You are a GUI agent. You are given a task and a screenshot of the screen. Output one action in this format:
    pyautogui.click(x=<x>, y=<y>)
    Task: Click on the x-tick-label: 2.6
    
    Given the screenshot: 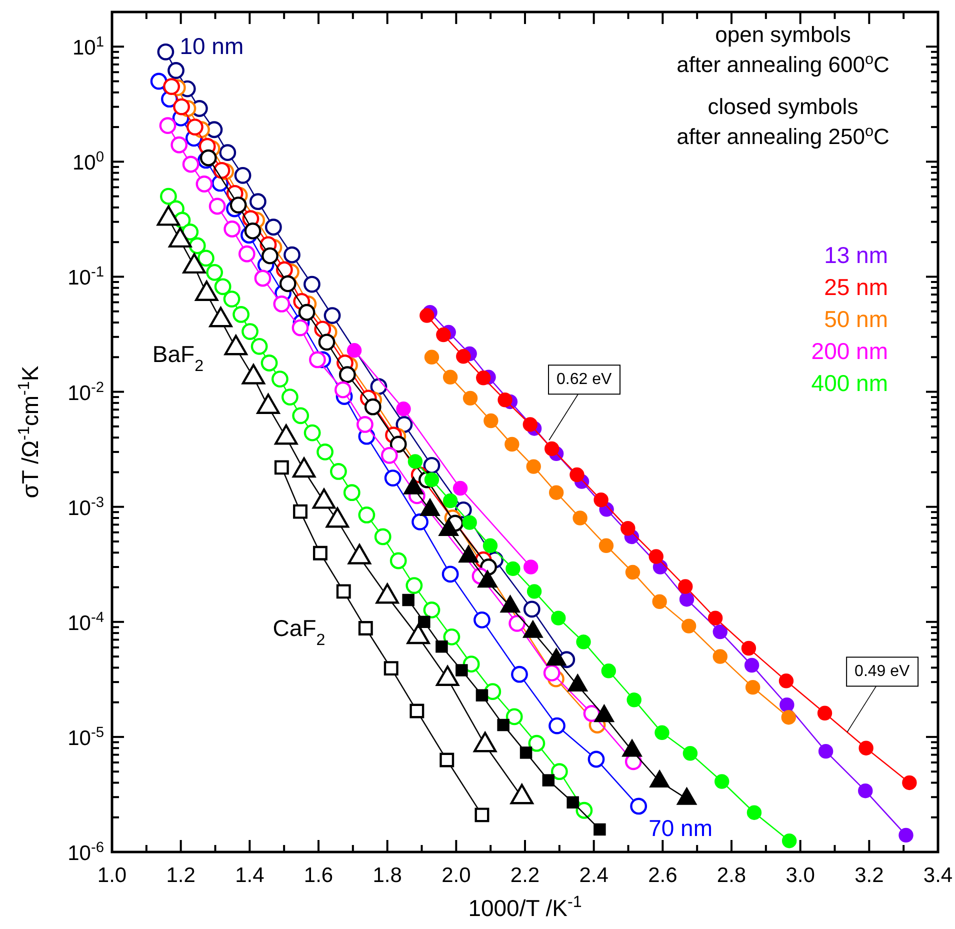 What is the action you would take?
    pyautogui.click(x=663, y=875)
    